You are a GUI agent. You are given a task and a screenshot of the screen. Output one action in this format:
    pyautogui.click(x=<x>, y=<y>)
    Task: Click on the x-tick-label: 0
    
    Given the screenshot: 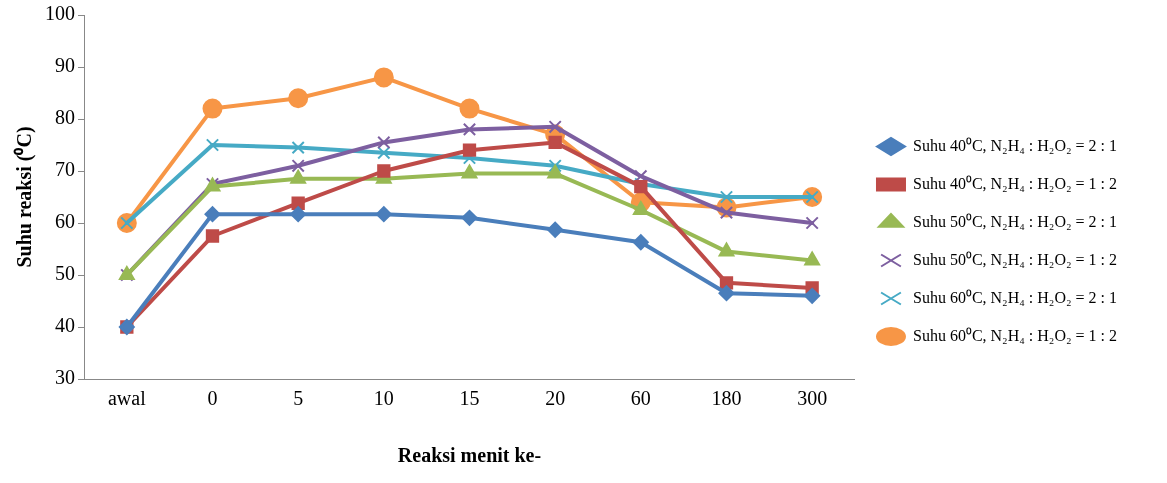 What is the action you would take?
    pyautogui.click(x=212, y=398)
    